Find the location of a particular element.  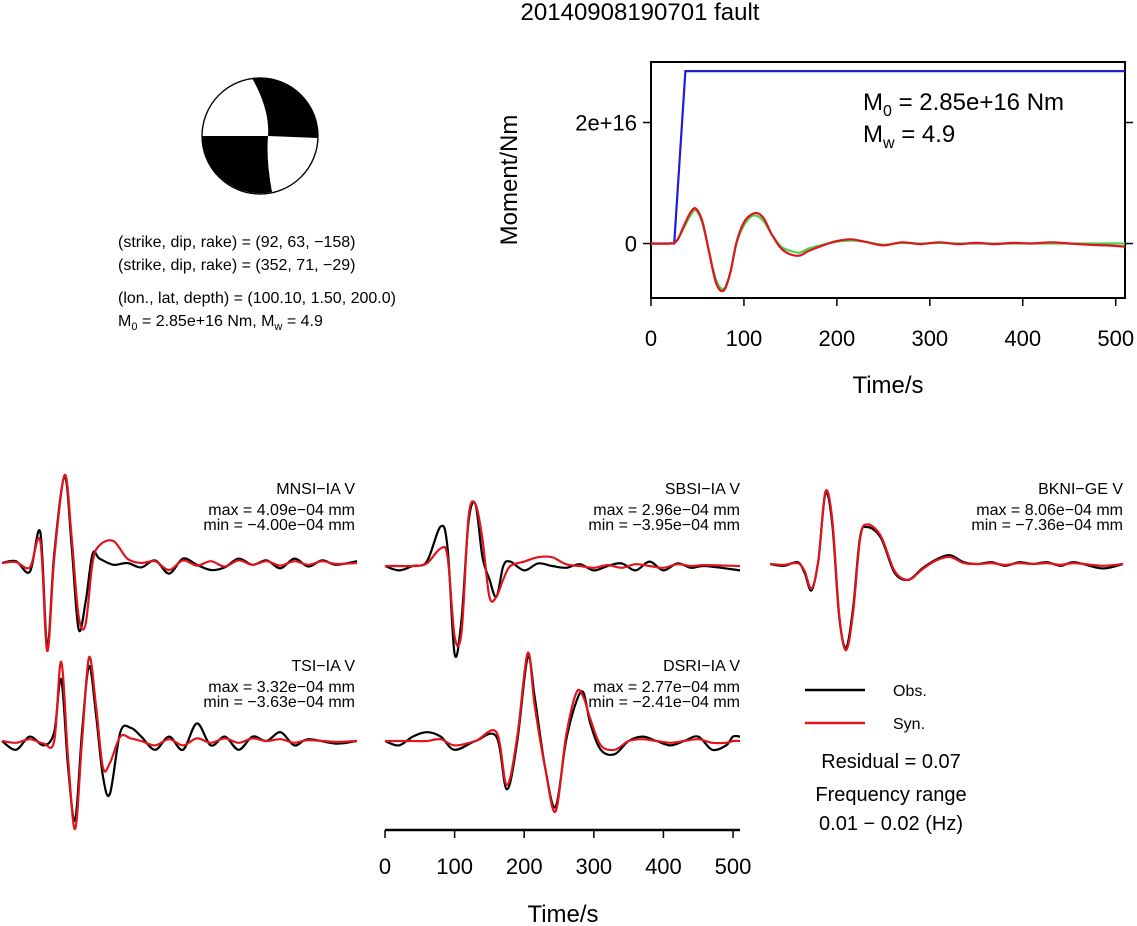

magnitude-text: M0 = 2.85e+16 Nm, Mw = 4.9 is located at coordinates (220, 323).